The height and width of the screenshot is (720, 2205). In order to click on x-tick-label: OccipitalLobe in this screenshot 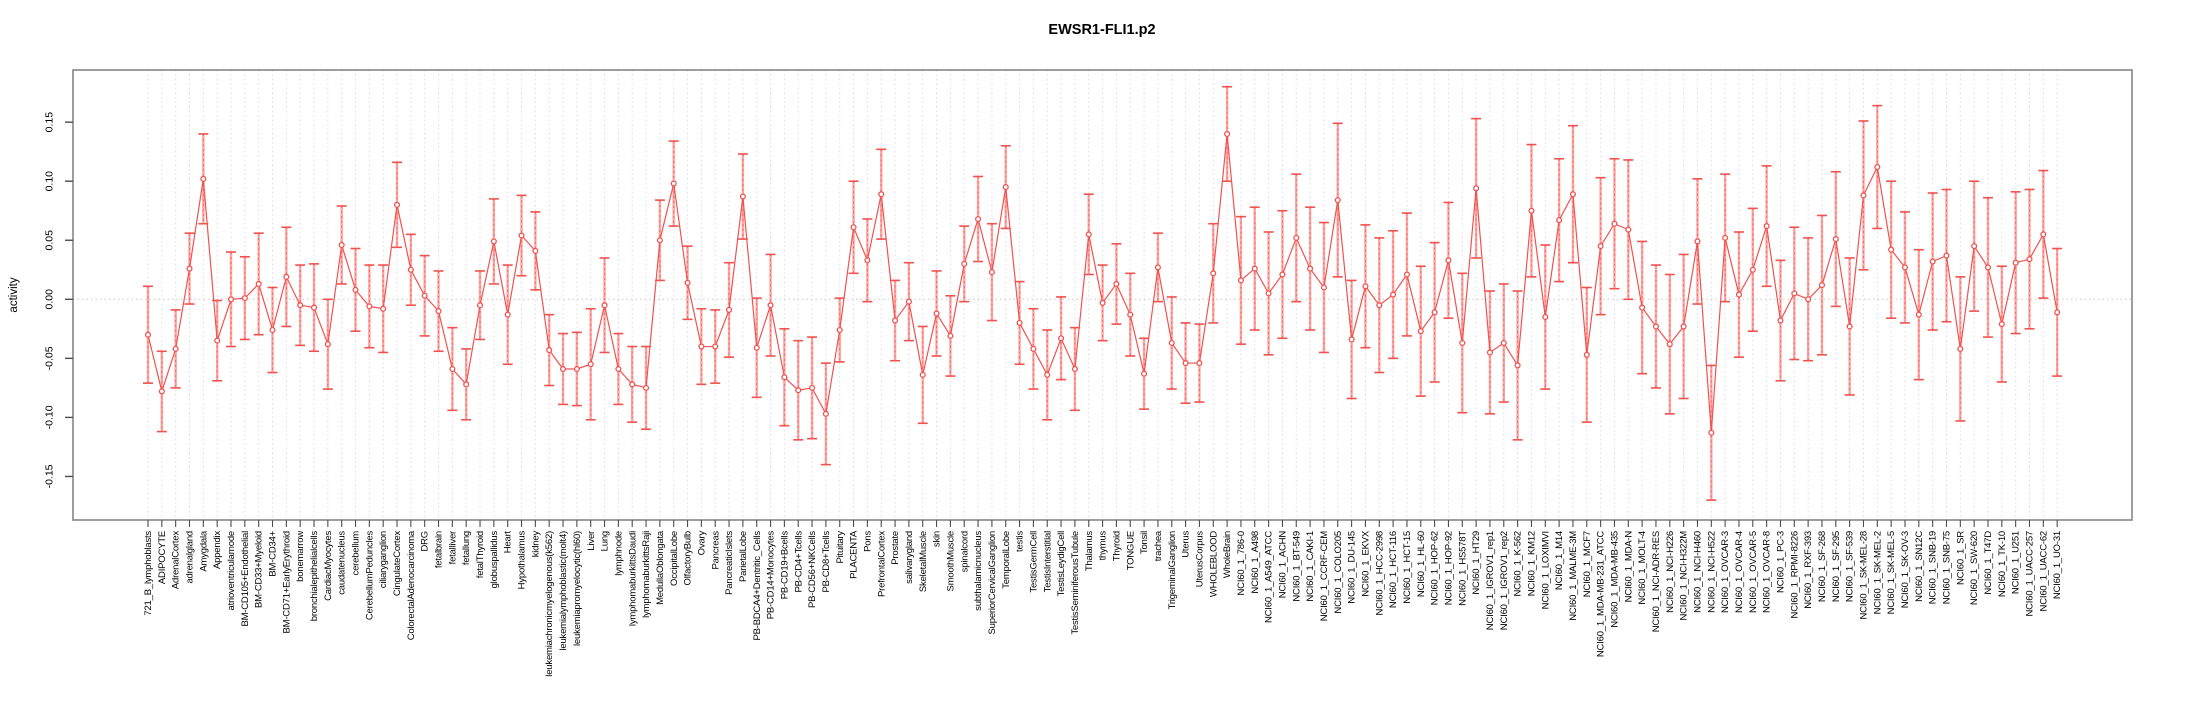, I will do `click(674, 558)`.